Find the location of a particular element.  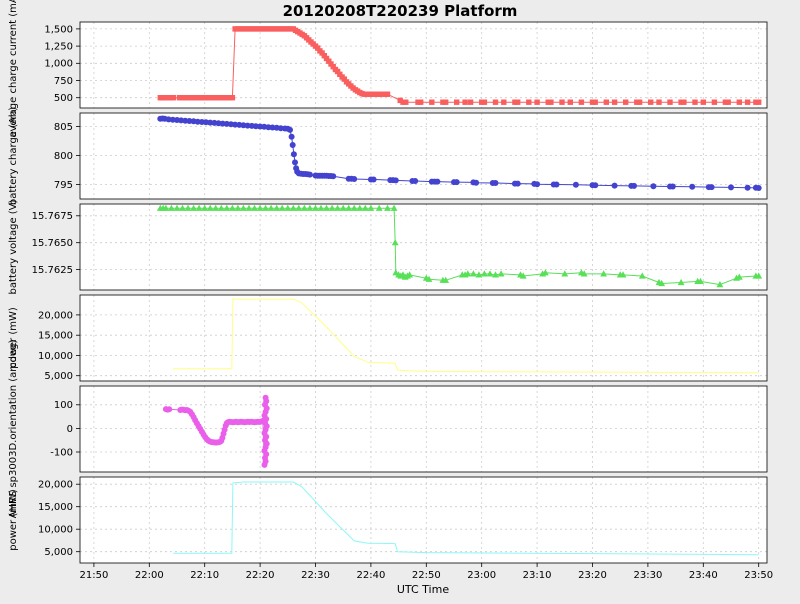

y-tick-label: 1,250 is located at coordinates (58, 47).